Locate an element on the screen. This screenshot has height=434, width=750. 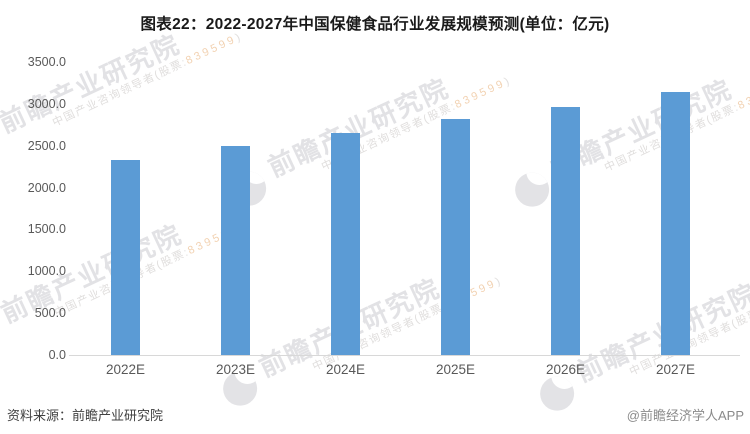
y-tick-label: 500.0 is located at coordinates (50, 313).